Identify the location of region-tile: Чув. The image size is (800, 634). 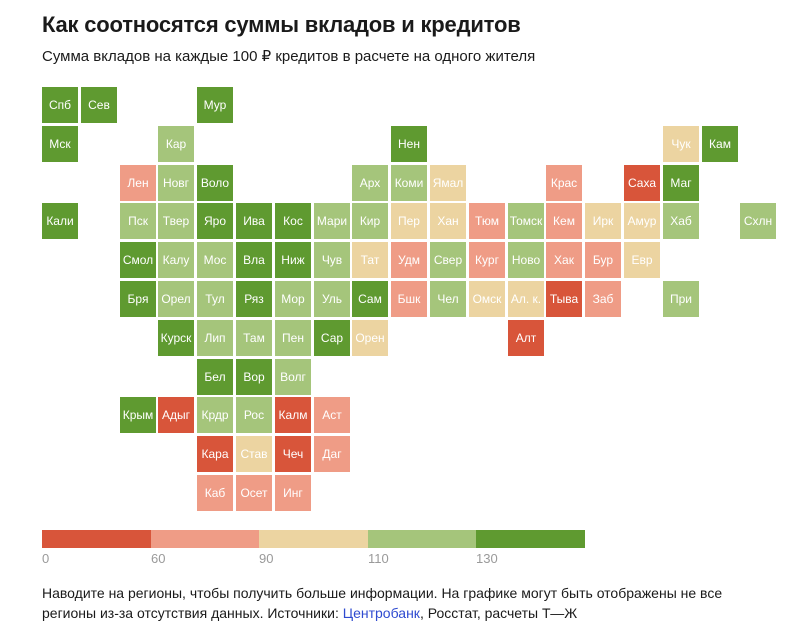
(332, 260).